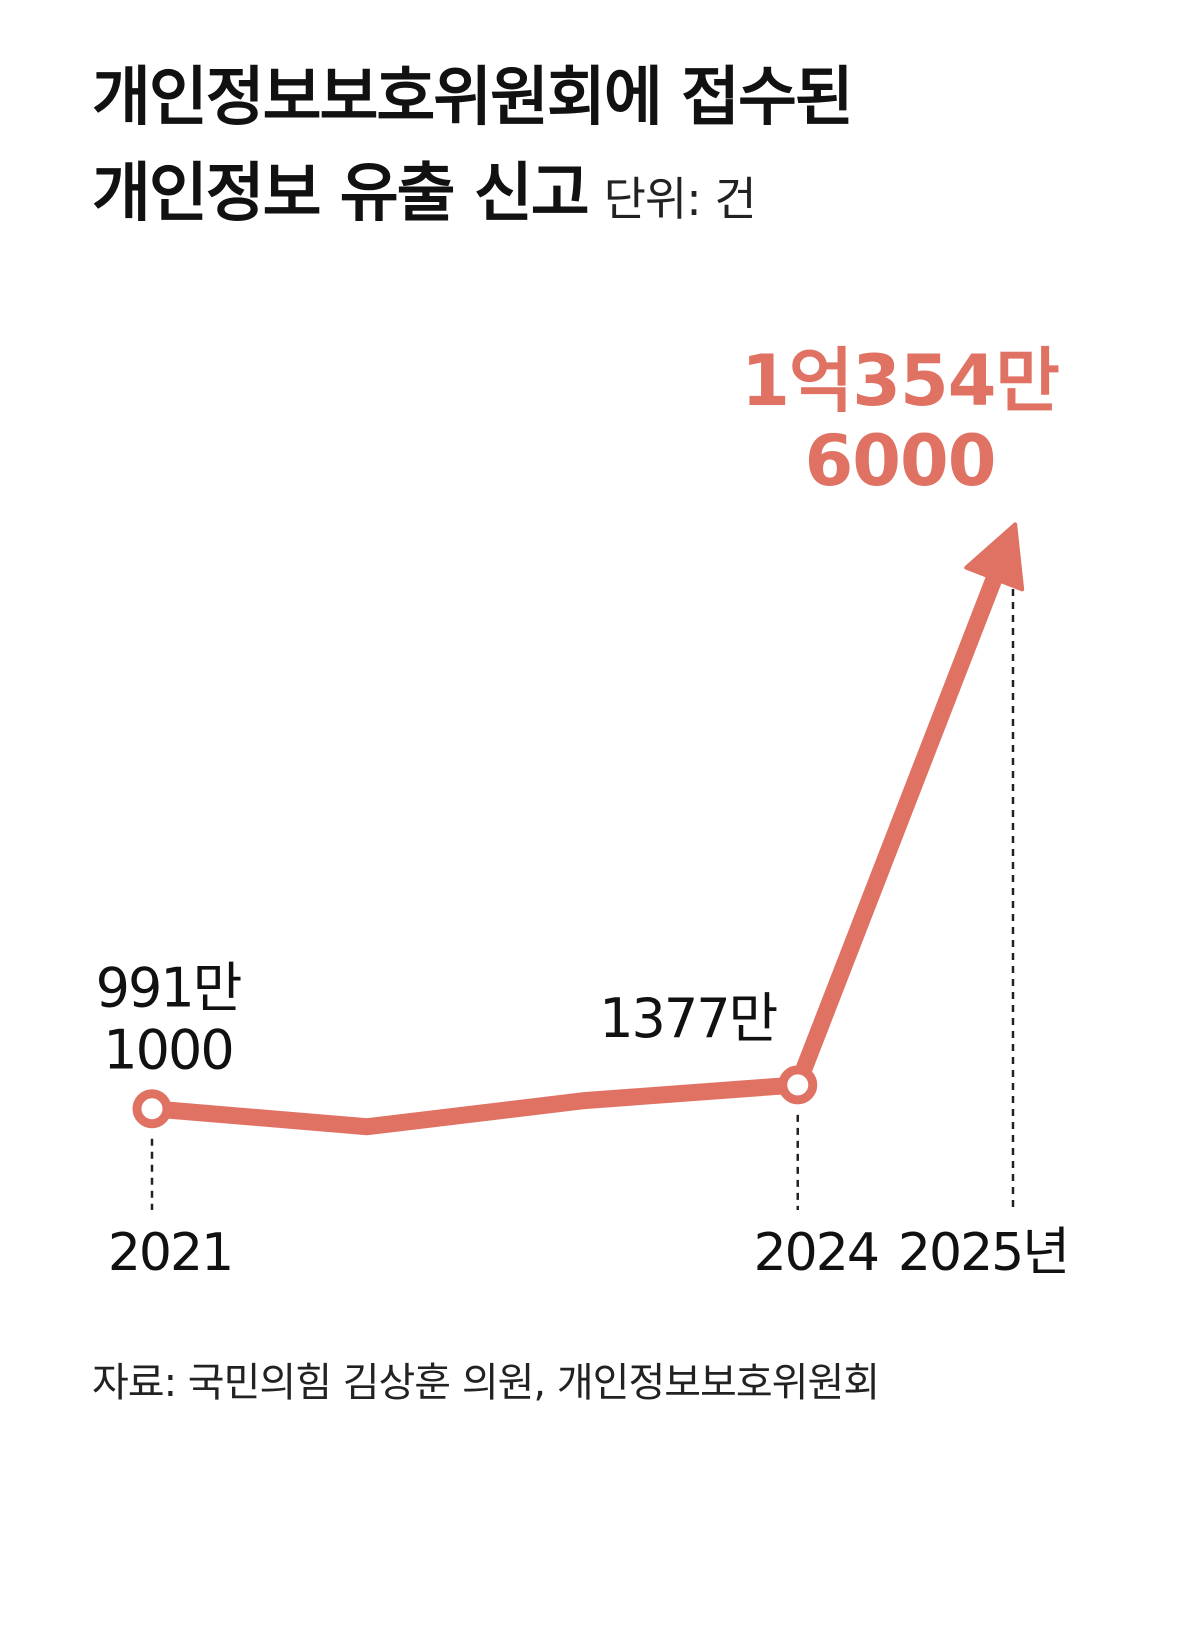 This screenshot has width=1200, height=1637. I want to click on unit-label: 단위: 건, so click(680, 199).